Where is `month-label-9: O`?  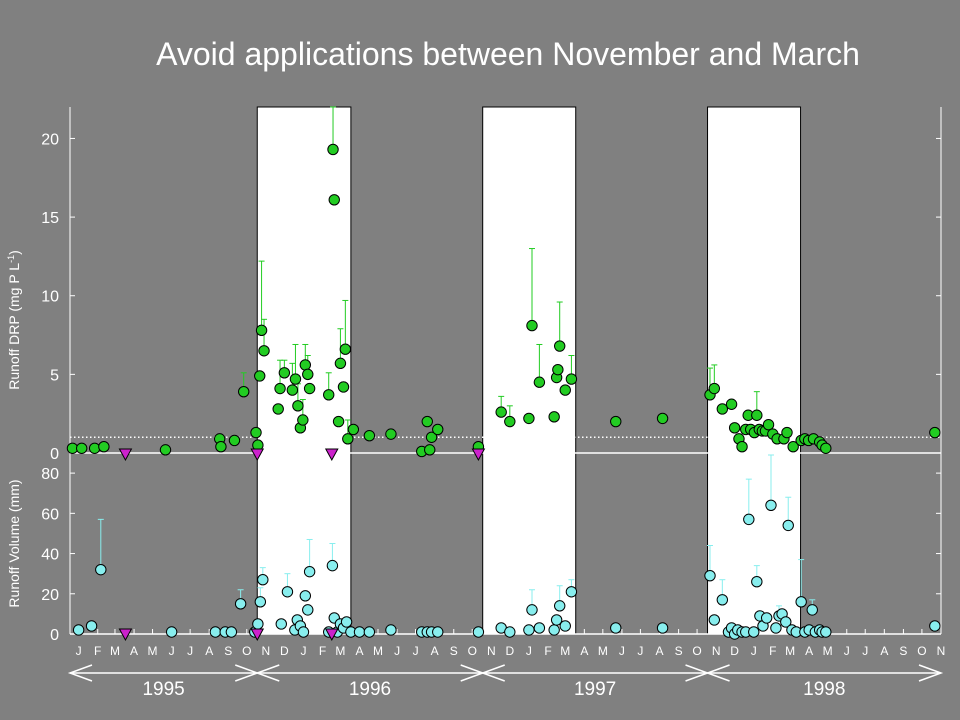 month-label-9: O is located at coordinates (246, 651).